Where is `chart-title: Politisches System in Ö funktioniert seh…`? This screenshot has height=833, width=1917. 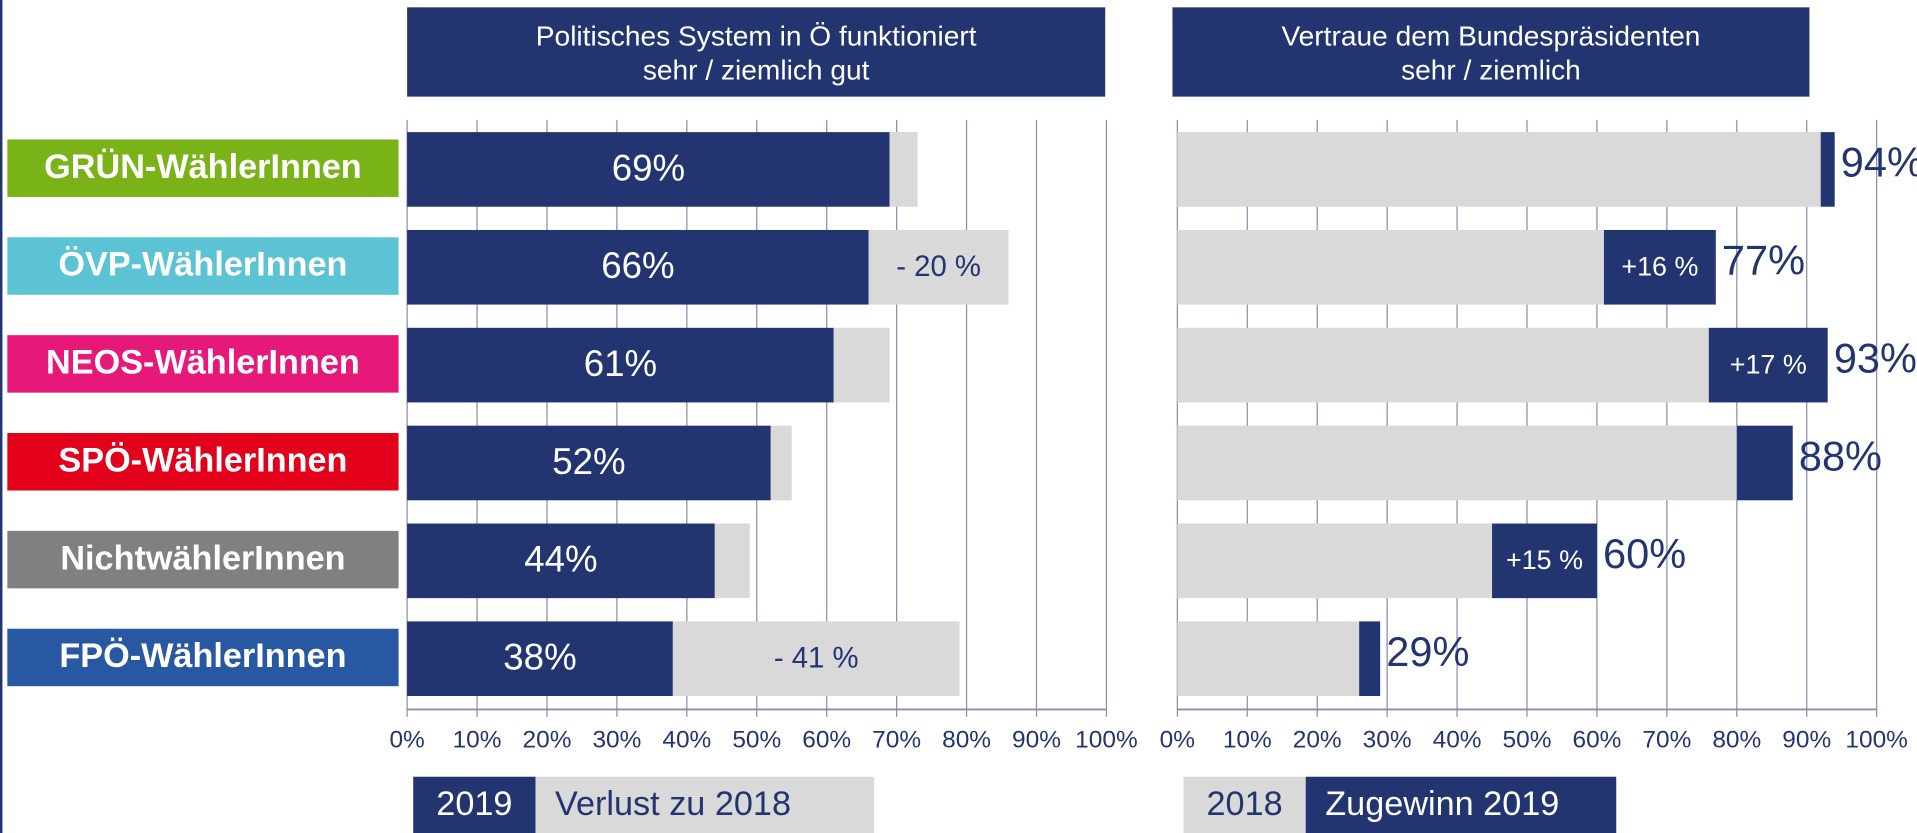
chart-title: Politisches System in Ö funktioniert seh… is located at coordinates (756, 52).